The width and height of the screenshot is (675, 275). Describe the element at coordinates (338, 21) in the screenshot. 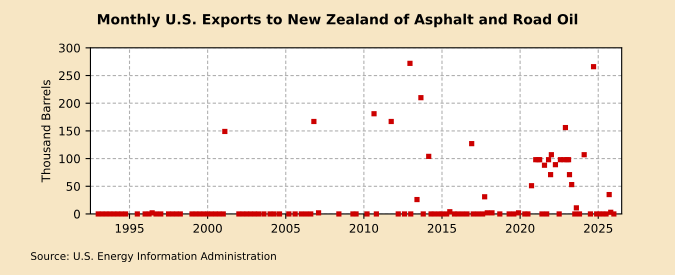

I see `chart-title: Monthly U.S. Exports to New Zealand of Asphalt and Road Oil` at that location.